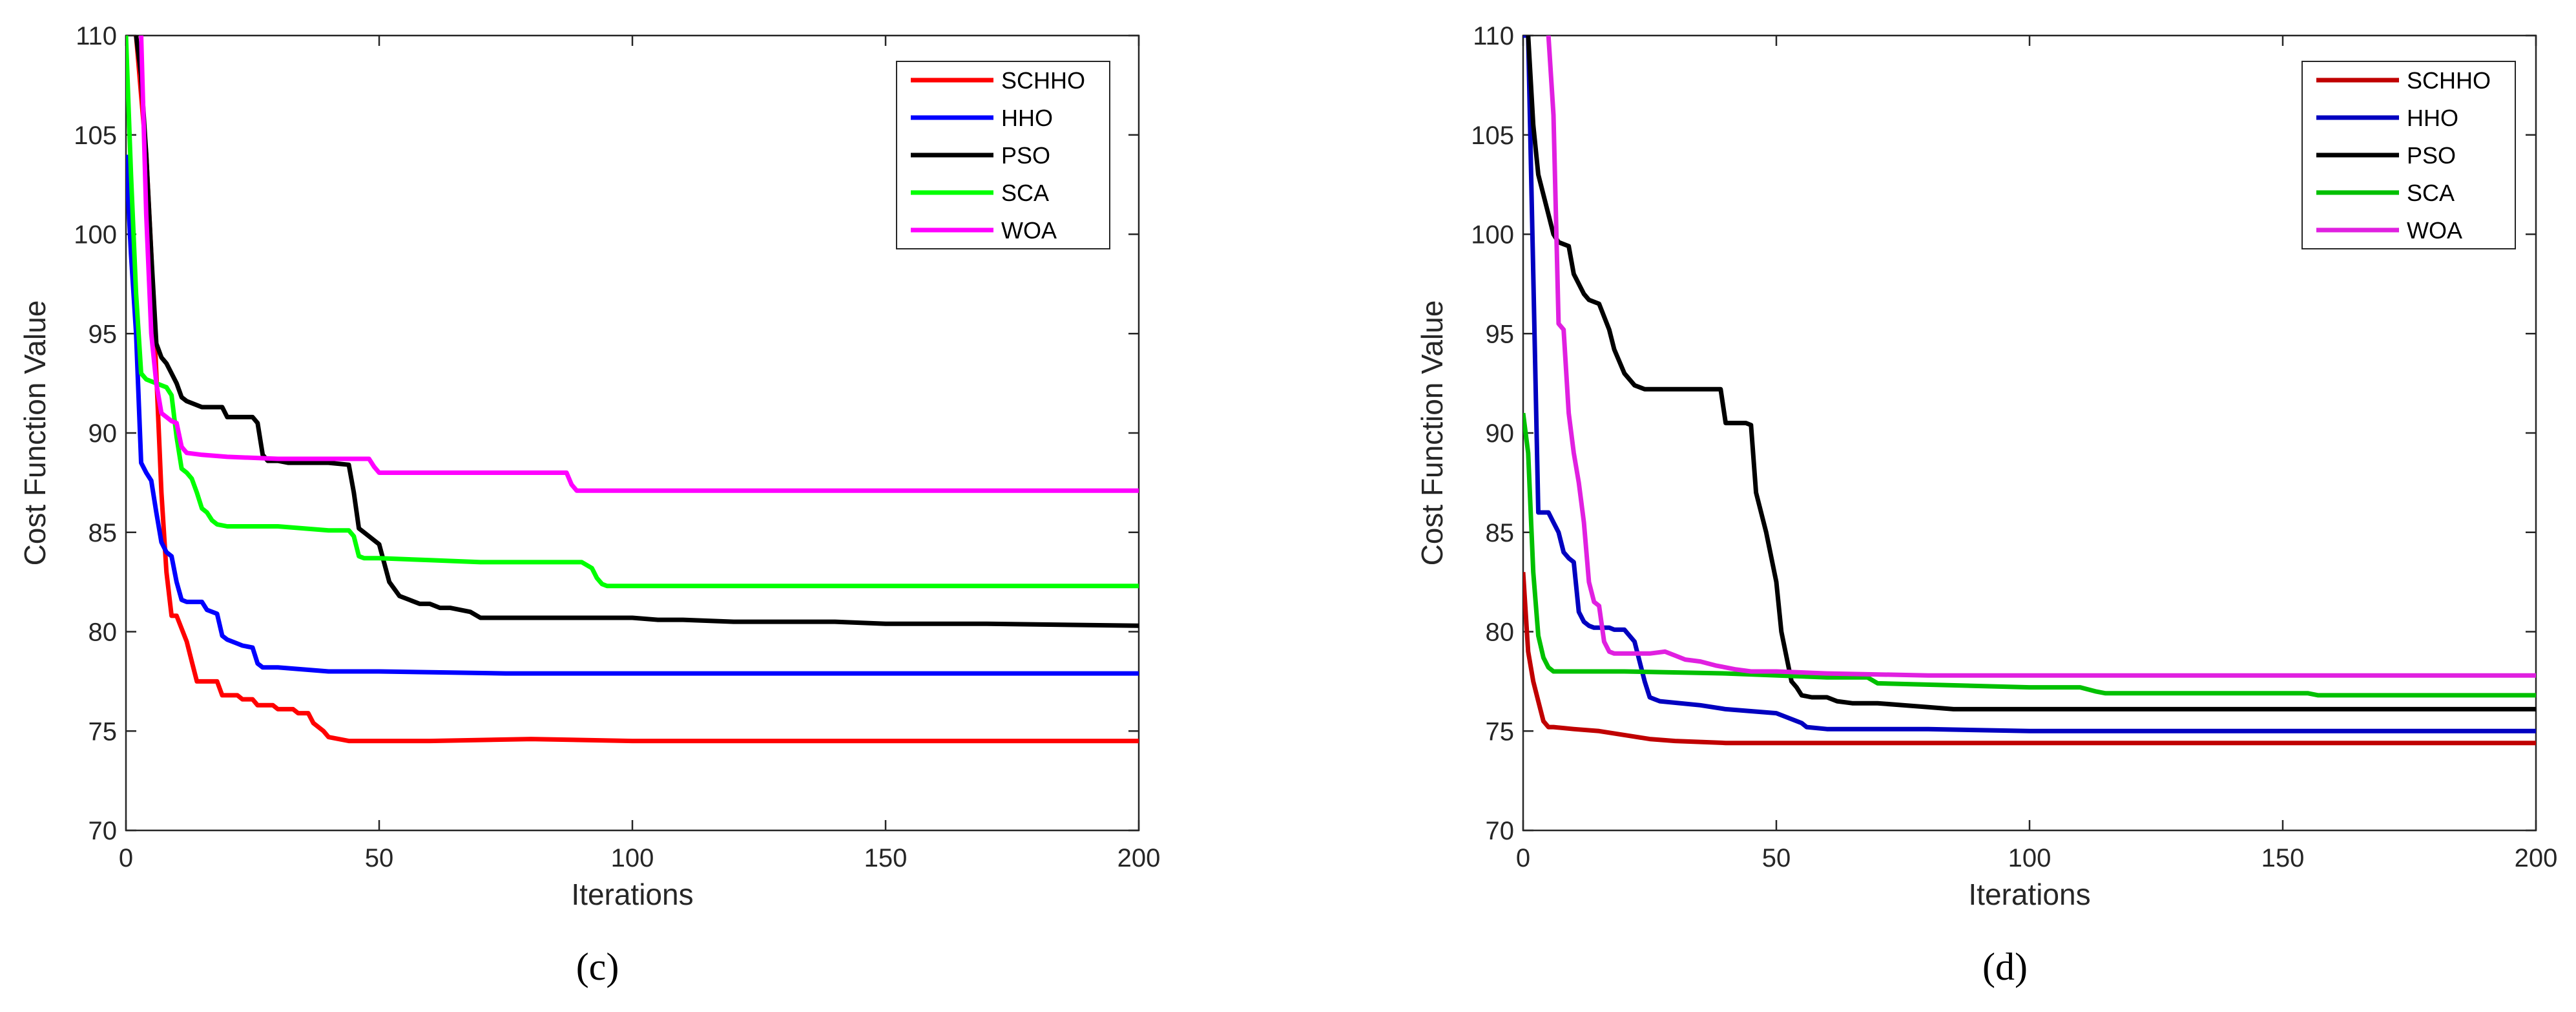 This screenshot has height=1012, width=2576. Describe the element at coordinates (597, 966) in the screenshot. I see `figure-caption-c: (c)` at that location.